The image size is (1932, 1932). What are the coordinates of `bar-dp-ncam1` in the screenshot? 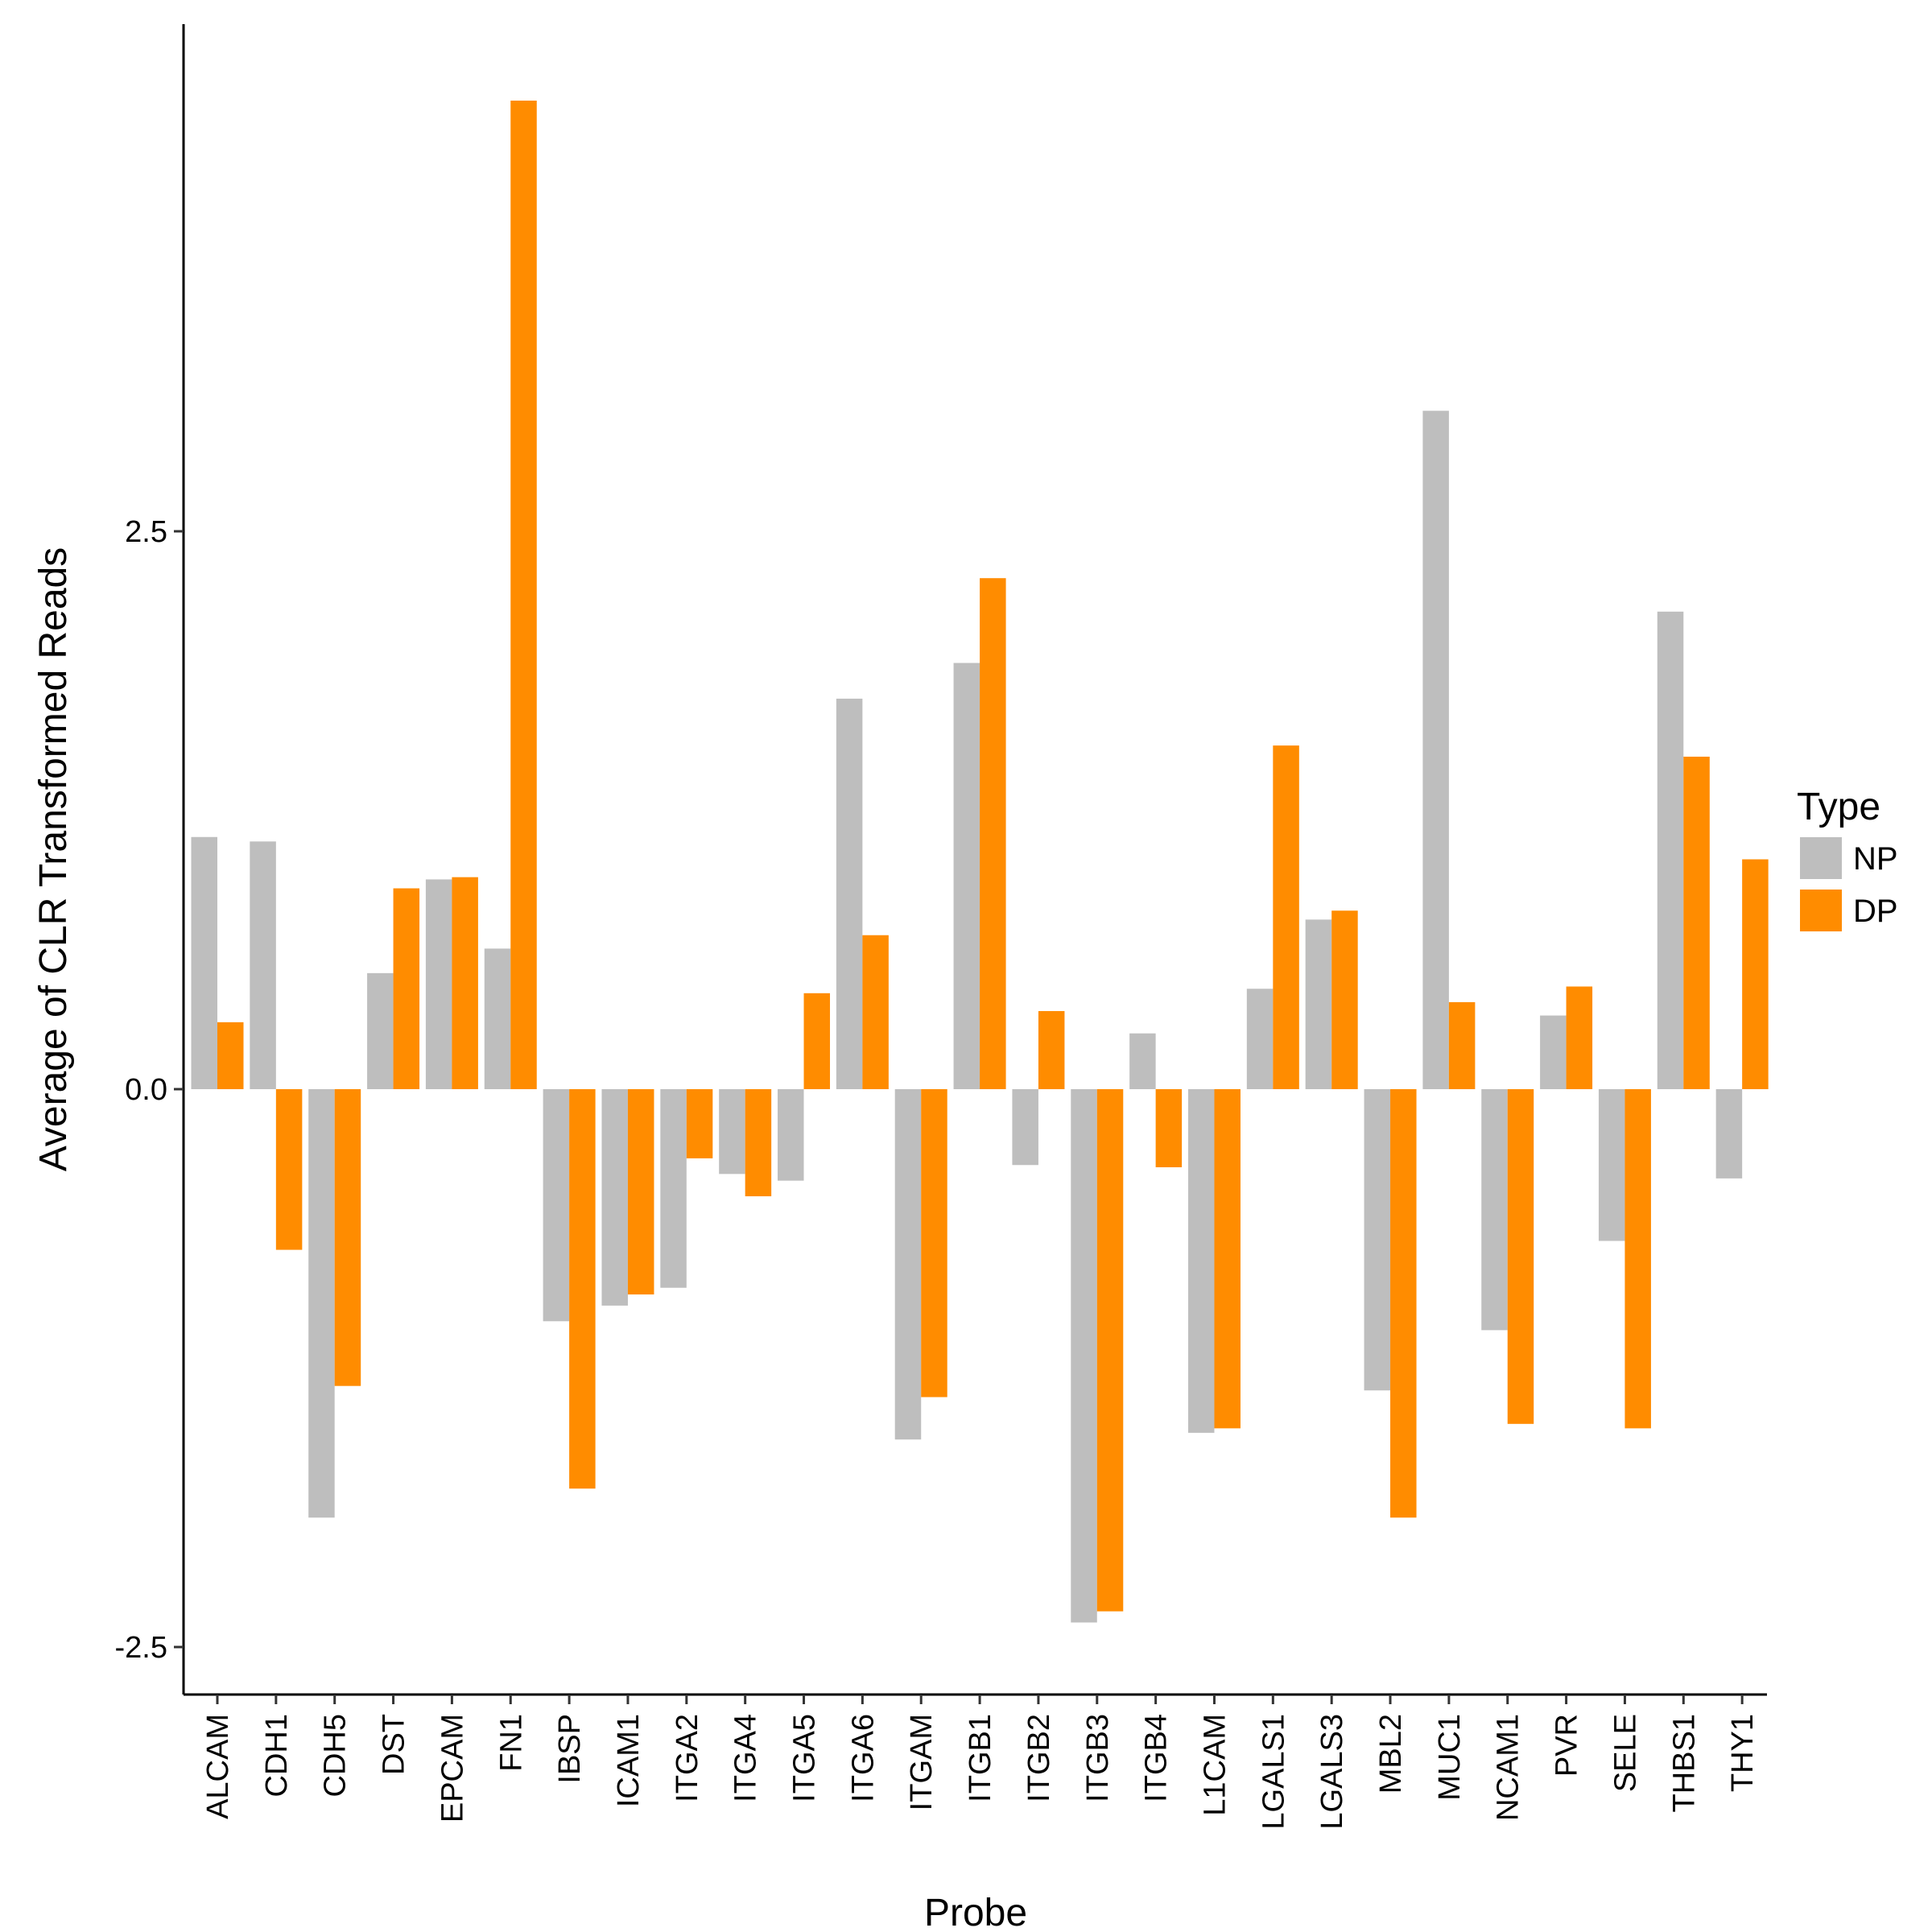 It's located at (1520, 1256).